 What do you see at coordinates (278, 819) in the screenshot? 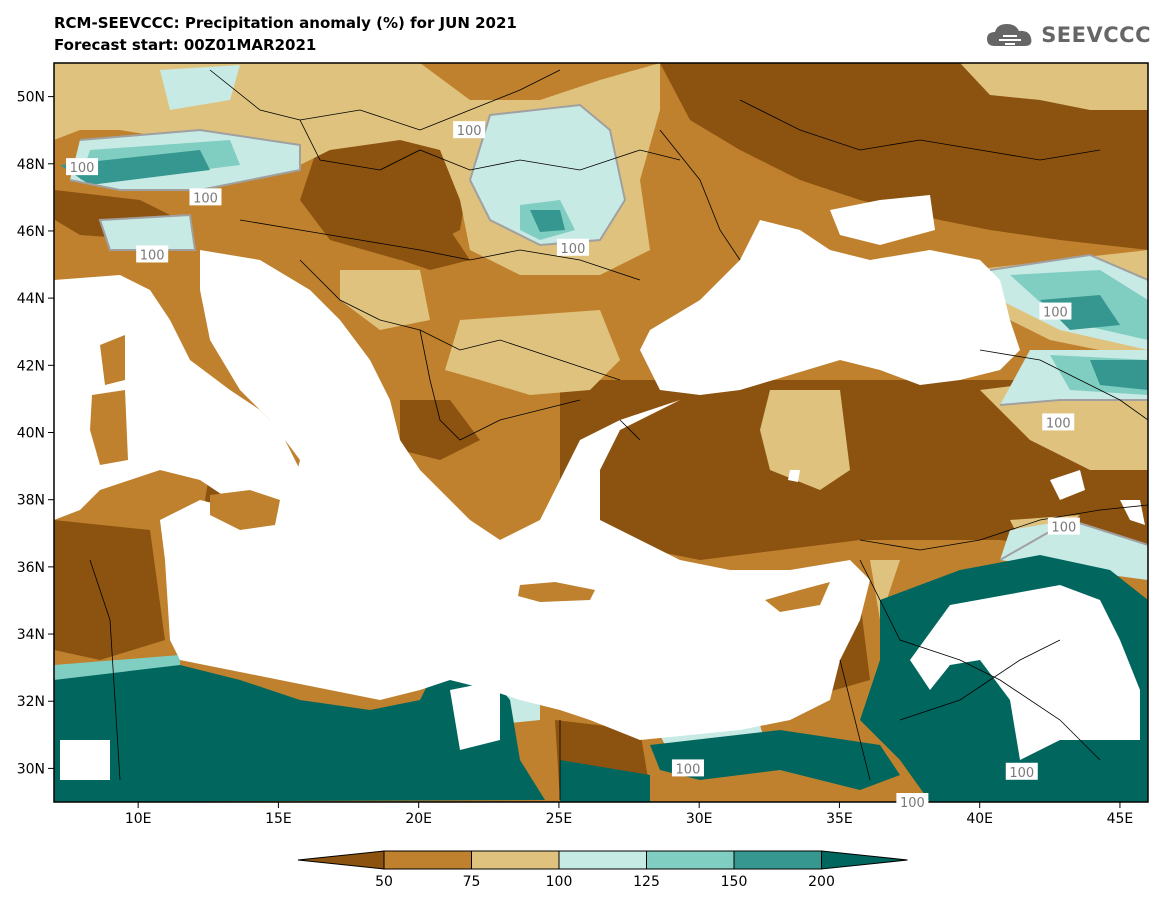
I see `lon-tick-label: 15E` at bounding box center [278, 819].